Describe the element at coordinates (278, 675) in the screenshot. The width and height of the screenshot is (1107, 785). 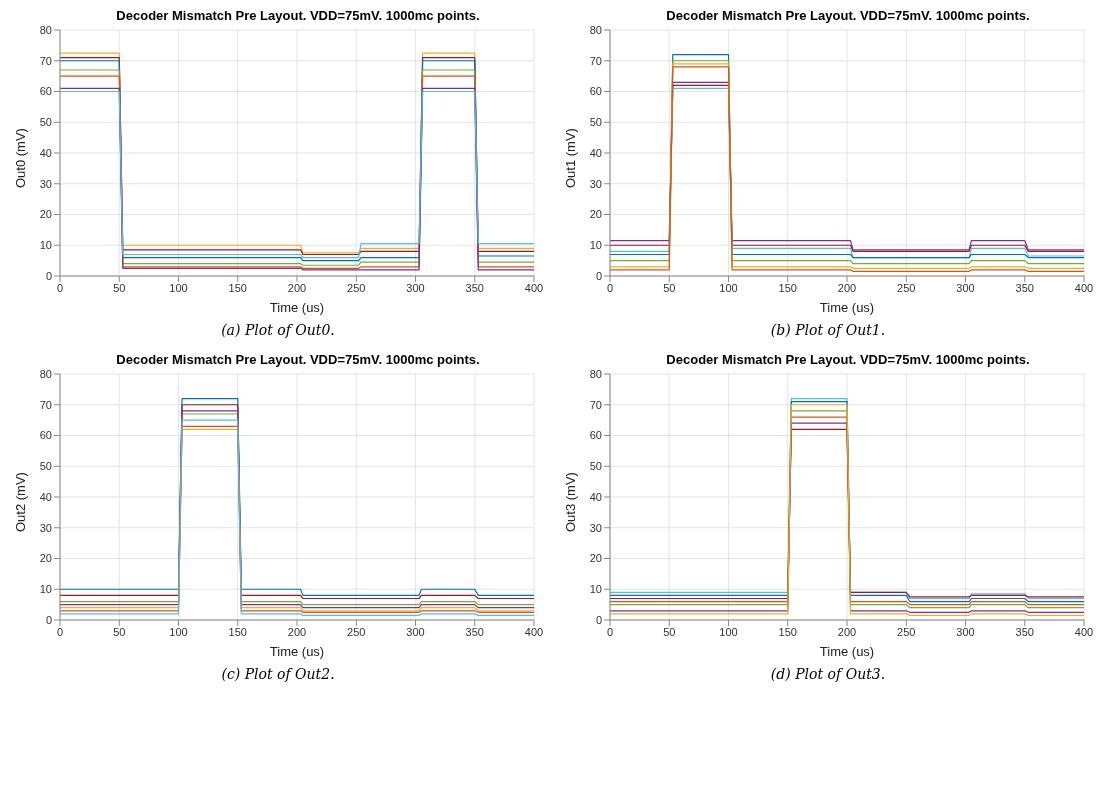
I see `text: (c) Plot of Out2.` at that location.